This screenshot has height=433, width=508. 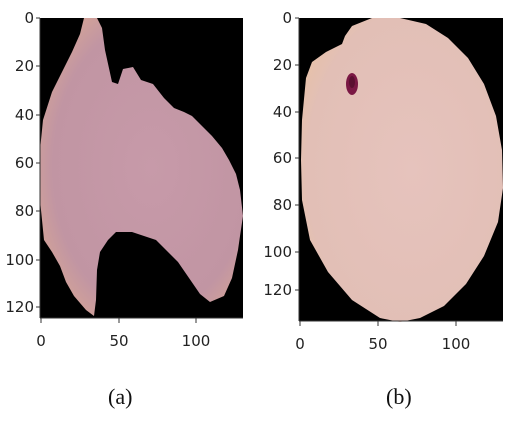 I want to click on panel-b-xtick: 50, so click(x=377, y=344).